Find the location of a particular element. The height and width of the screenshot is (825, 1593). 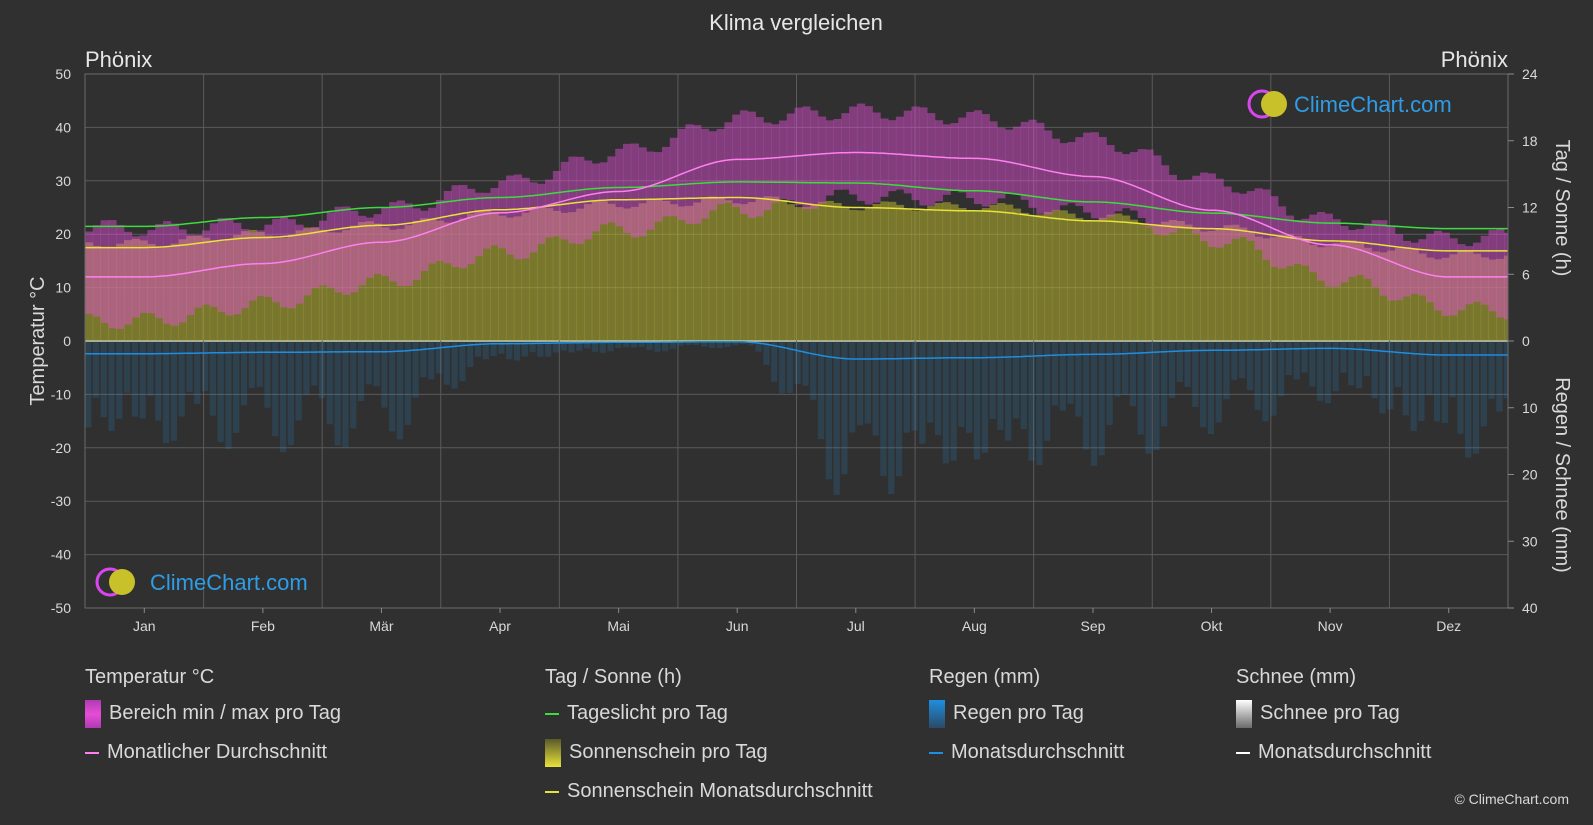

y-right-bottom-tick-label: 20 is located at coordinates (1530, 475).